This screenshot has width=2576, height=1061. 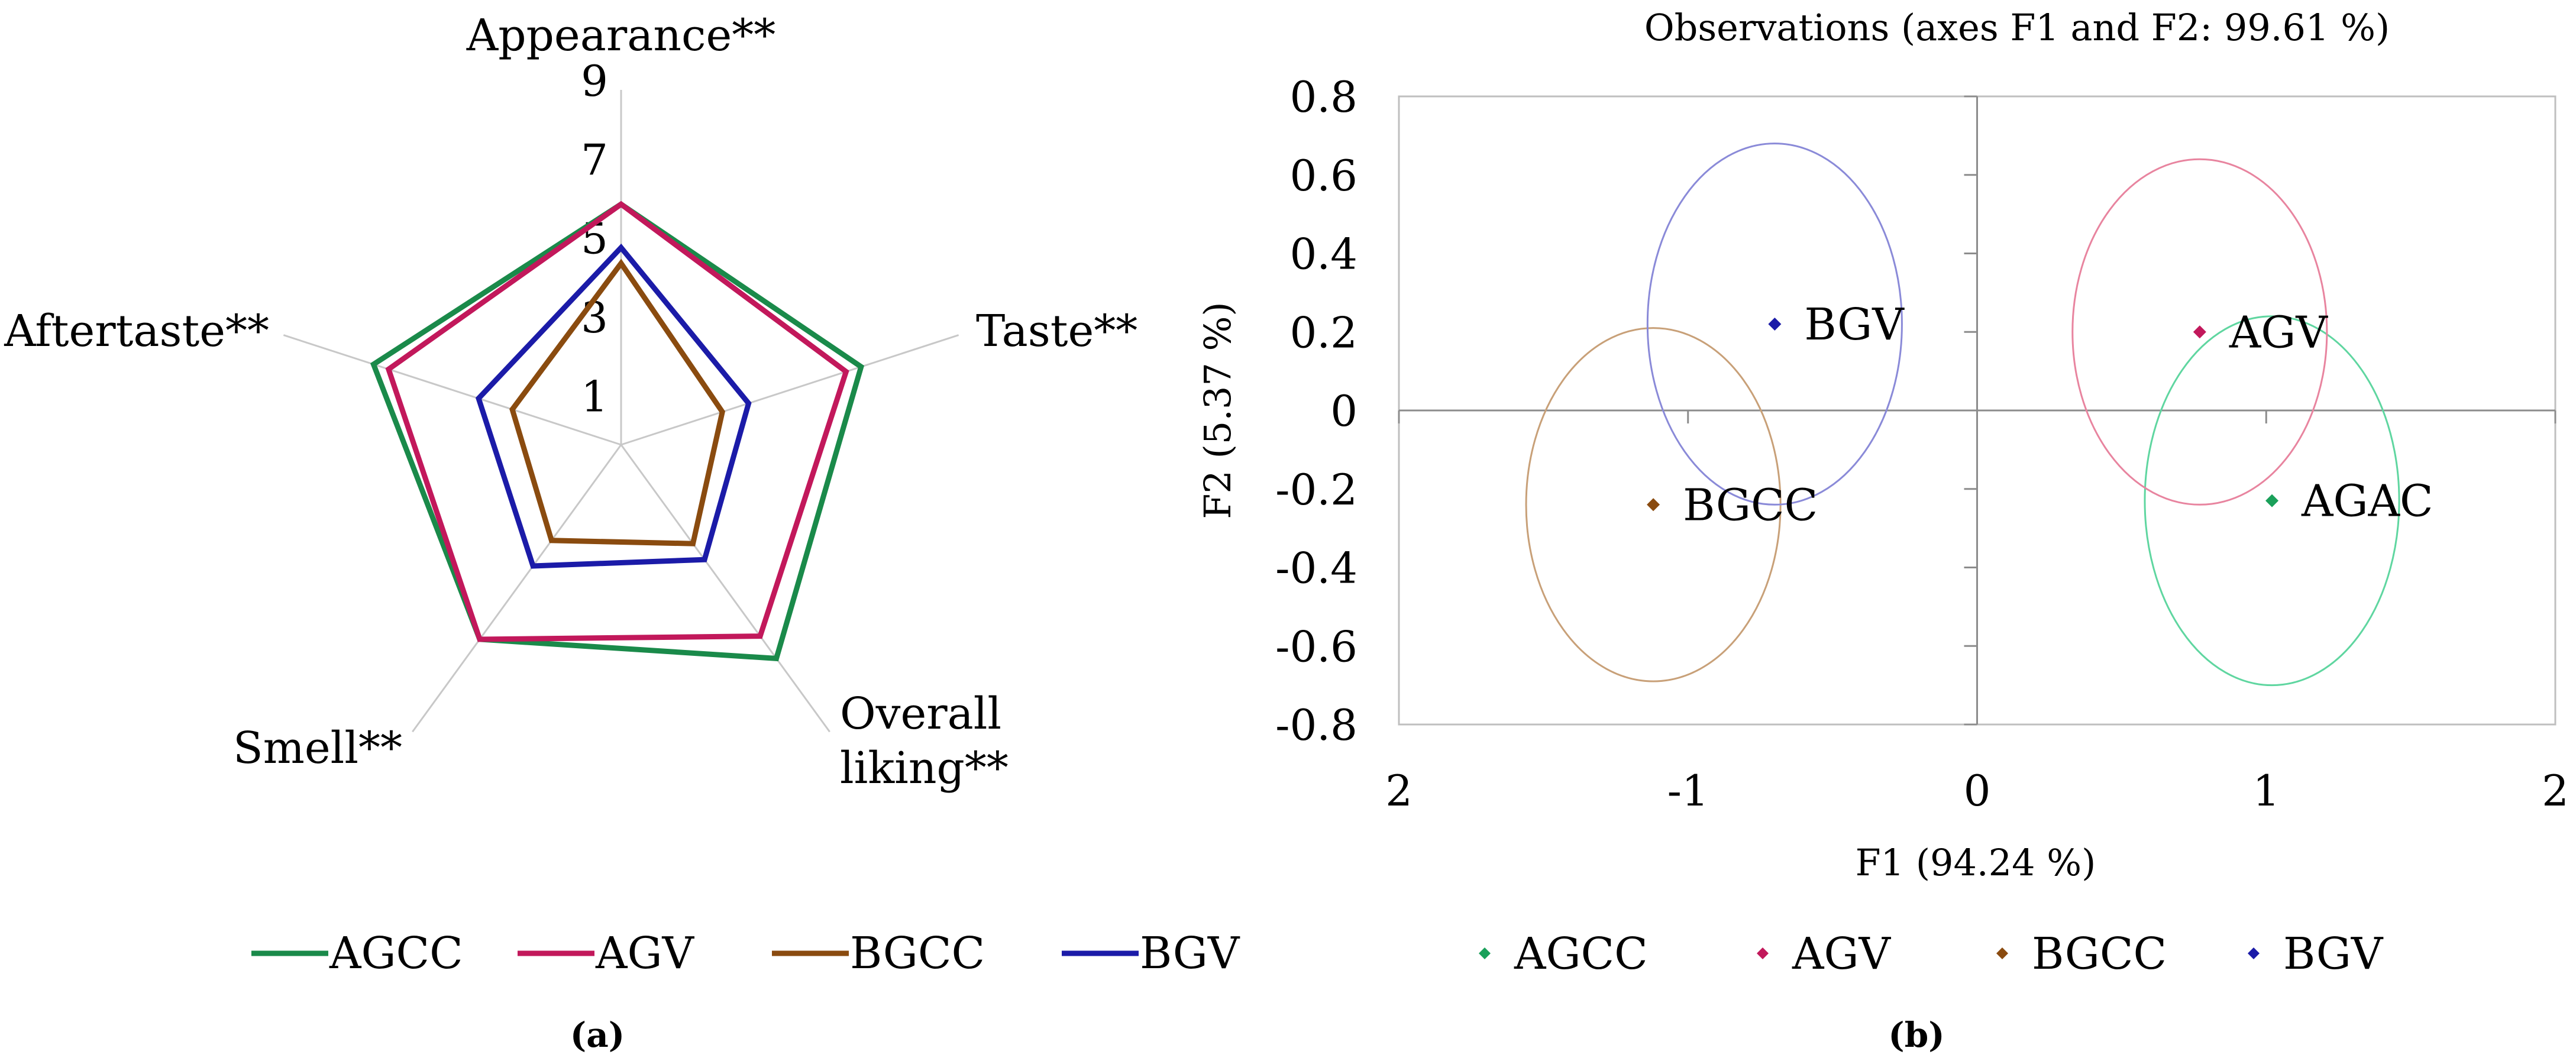 I want to click on radar-tick-label: 9, so click(x=594, y=81).